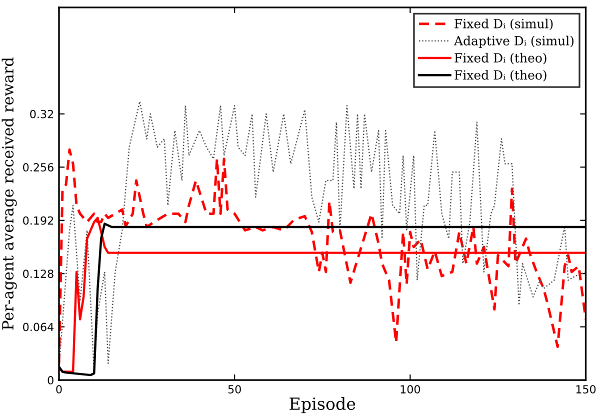 This screenshot has height=414, width=602. Describe the element at coordinates (586, 389) in the screenshot. I see `x-tick-label: 150` at that location.